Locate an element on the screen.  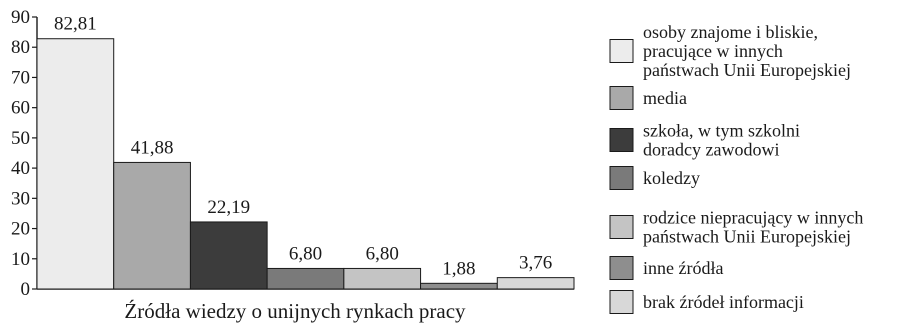
y-tick-label: 0 is located at coordinates (26, 289).